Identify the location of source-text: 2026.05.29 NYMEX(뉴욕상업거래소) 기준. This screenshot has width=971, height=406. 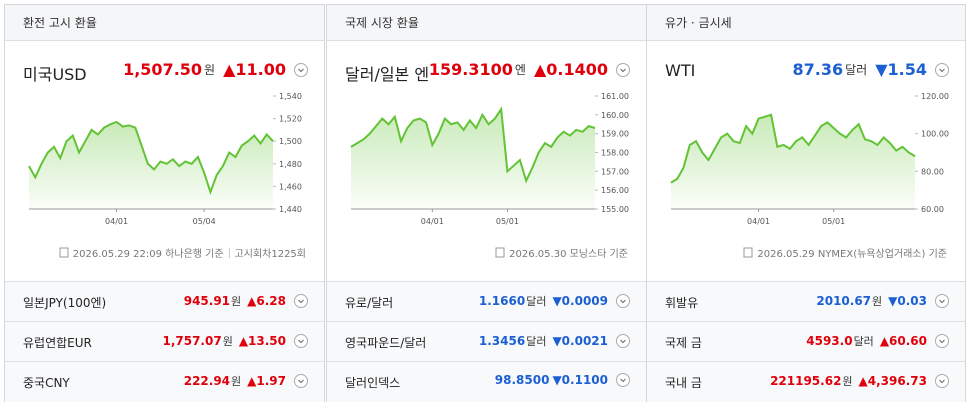
(852, 254).